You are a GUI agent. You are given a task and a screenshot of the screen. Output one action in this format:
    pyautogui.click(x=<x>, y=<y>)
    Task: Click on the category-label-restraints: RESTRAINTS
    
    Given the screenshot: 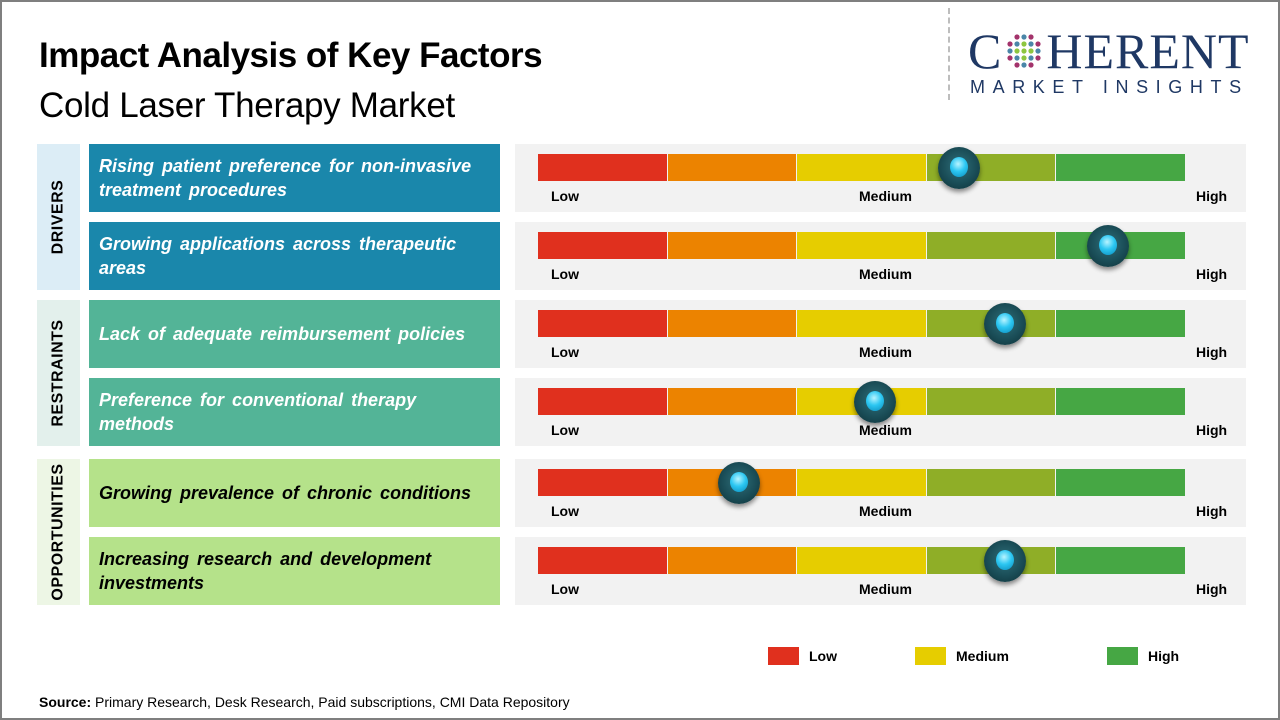 What is the action you would take?
    pyautogui.click(x=58, y=373)
    